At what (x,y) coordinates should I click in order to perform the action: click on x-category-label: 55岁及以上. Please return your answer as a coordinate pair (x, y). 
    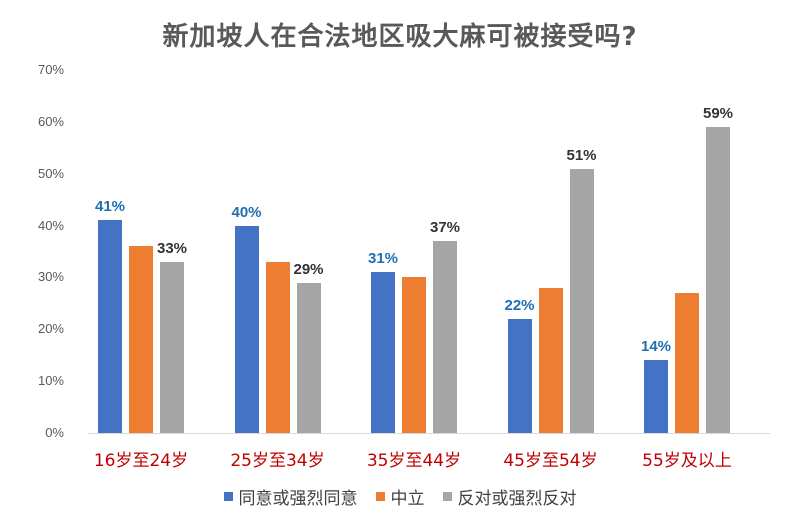
    Looking at the image, I should click on (687, 461).